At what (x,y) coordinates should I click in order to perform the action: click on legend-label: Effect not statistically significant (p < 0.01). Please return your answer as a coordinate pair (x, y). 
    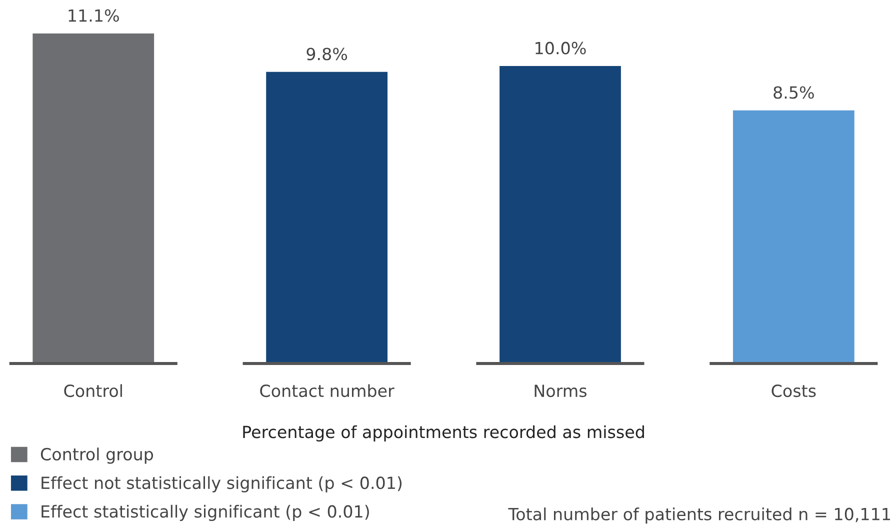
    Looking at the image, I should click on (222, 484).